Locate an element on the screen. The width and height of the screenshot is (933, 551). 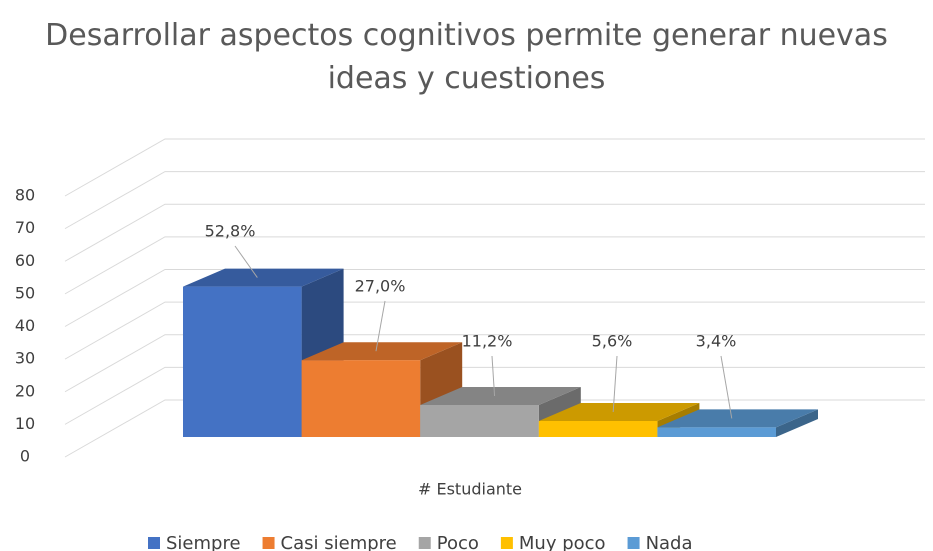
x-axis-label: # Estudiante is located at coordinates (470, 489).